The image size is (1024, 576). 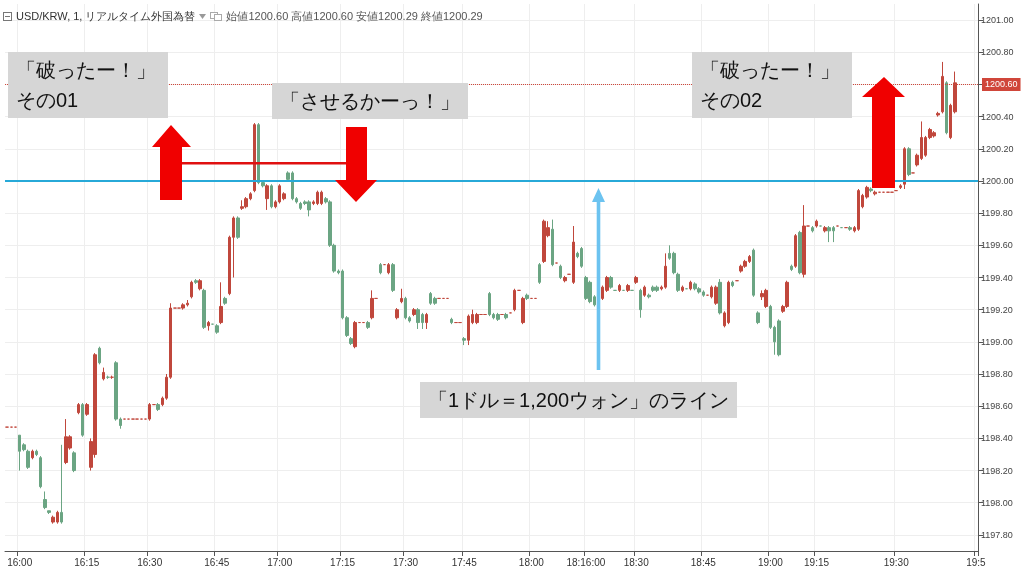 What do you see at coordinates (20, 562) in the screenshot?
I see `x-tick-label: 16:00` at bounding box center [20, 562].